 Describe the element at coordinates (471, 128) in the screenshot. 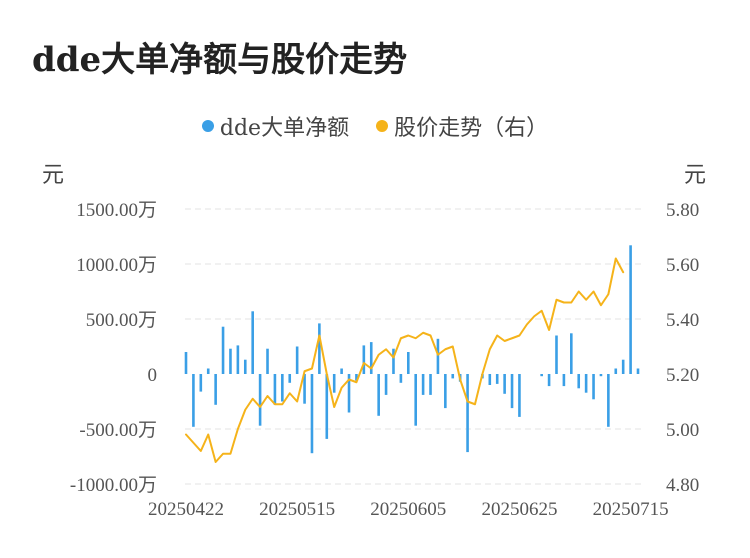

I see `legend-label-price: 股价走势（右）` at that location.